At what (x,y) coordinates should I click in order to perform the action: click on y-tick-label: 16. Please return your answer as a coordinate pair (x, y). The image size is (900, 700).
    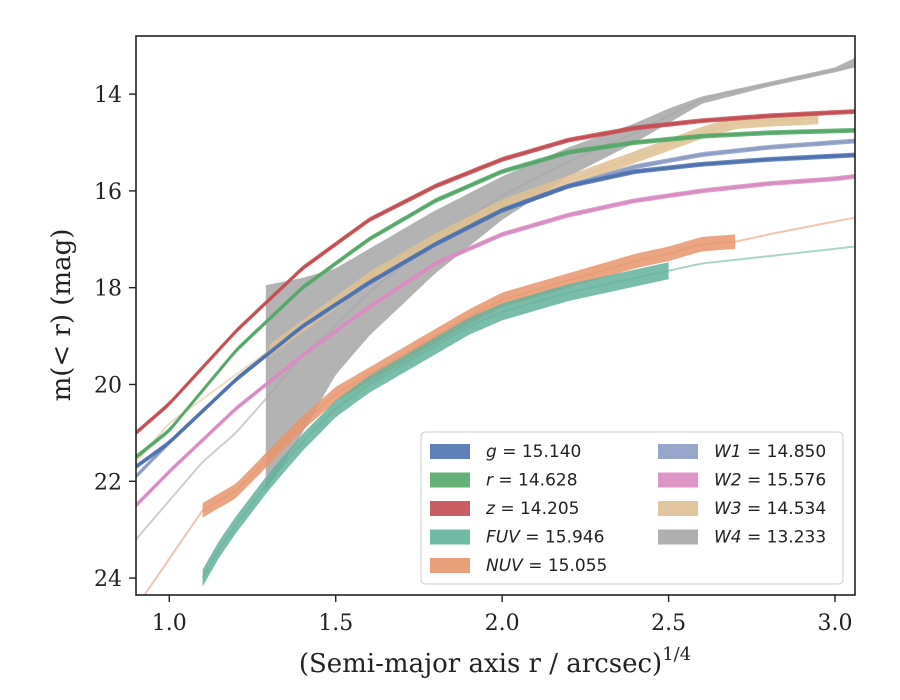
    Looking at the image, I should click on (108, 192).